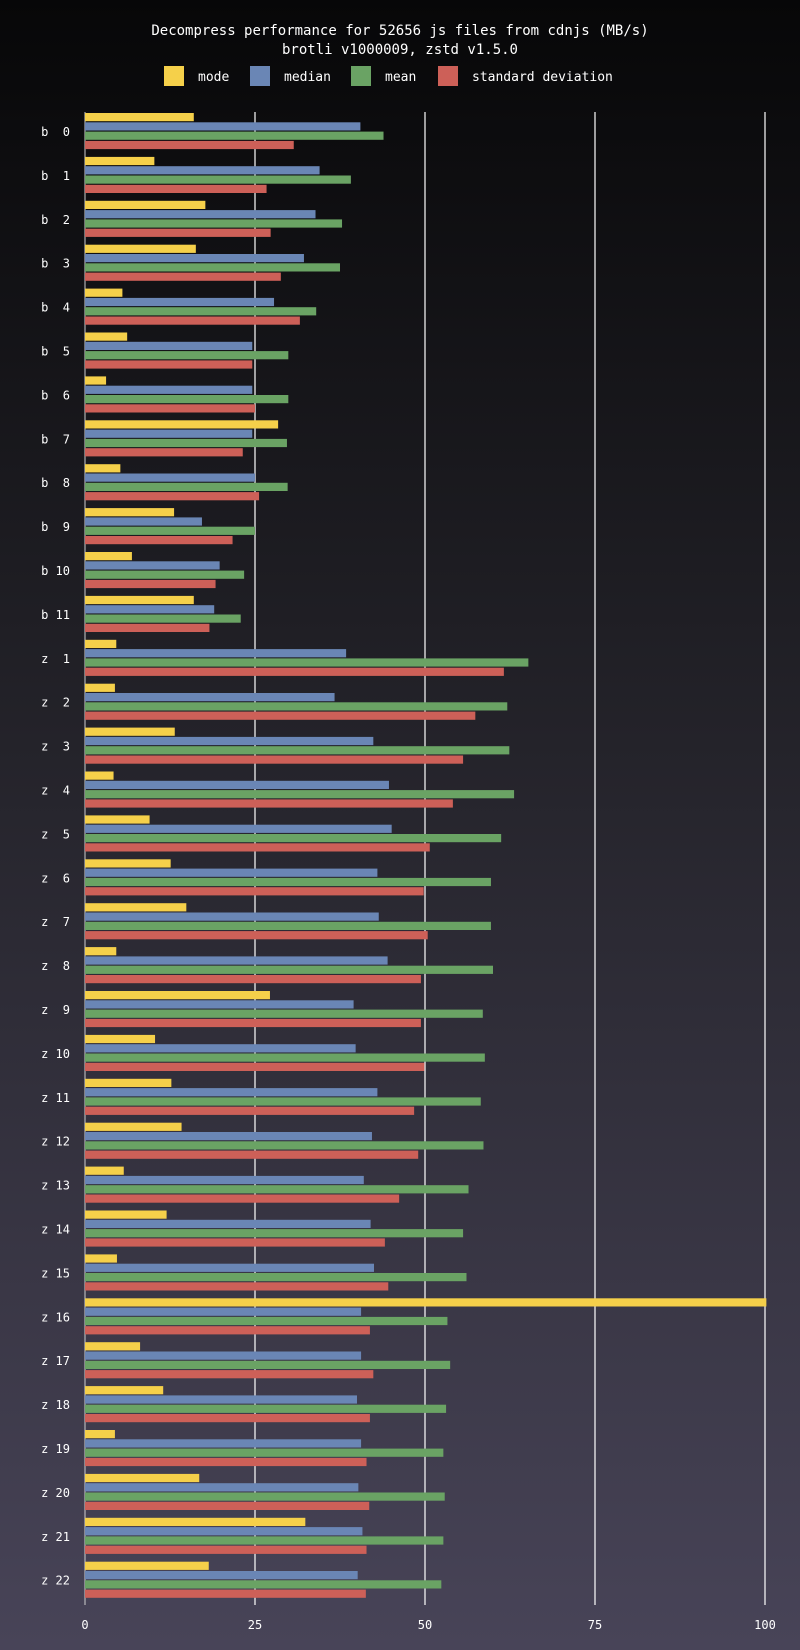 The height and width of the screenshot is (1650, 800). I want to click on y-tick-label: b 11, so click(55, 615).